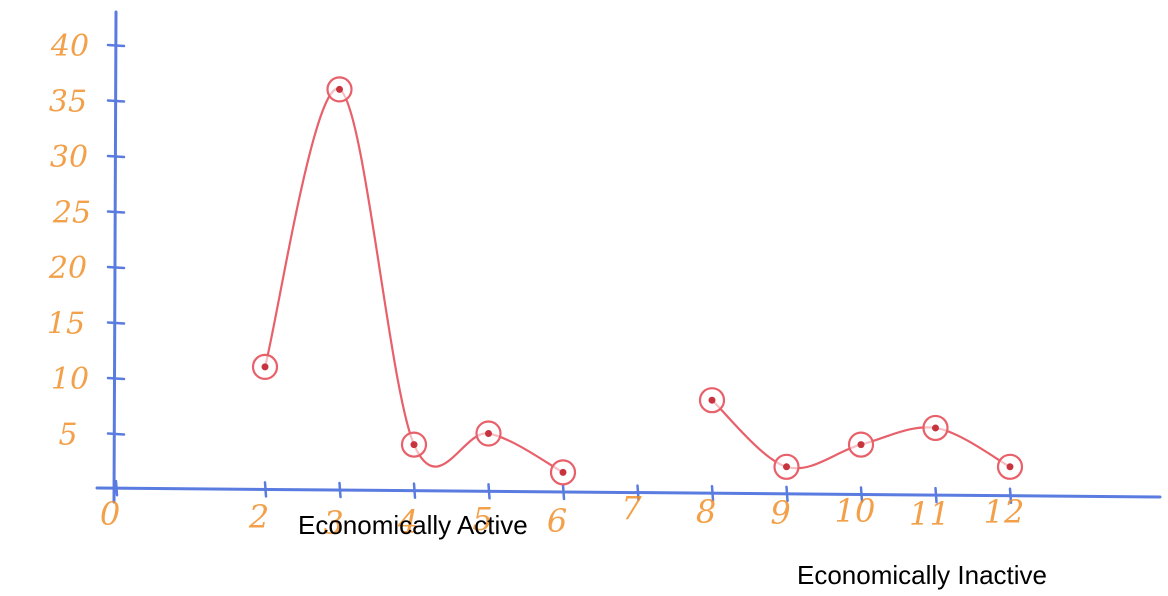 The image size is (1168, 596). Describe the element at coordinates (115, 257) in the screenshot. I see `y-axis` at that location.